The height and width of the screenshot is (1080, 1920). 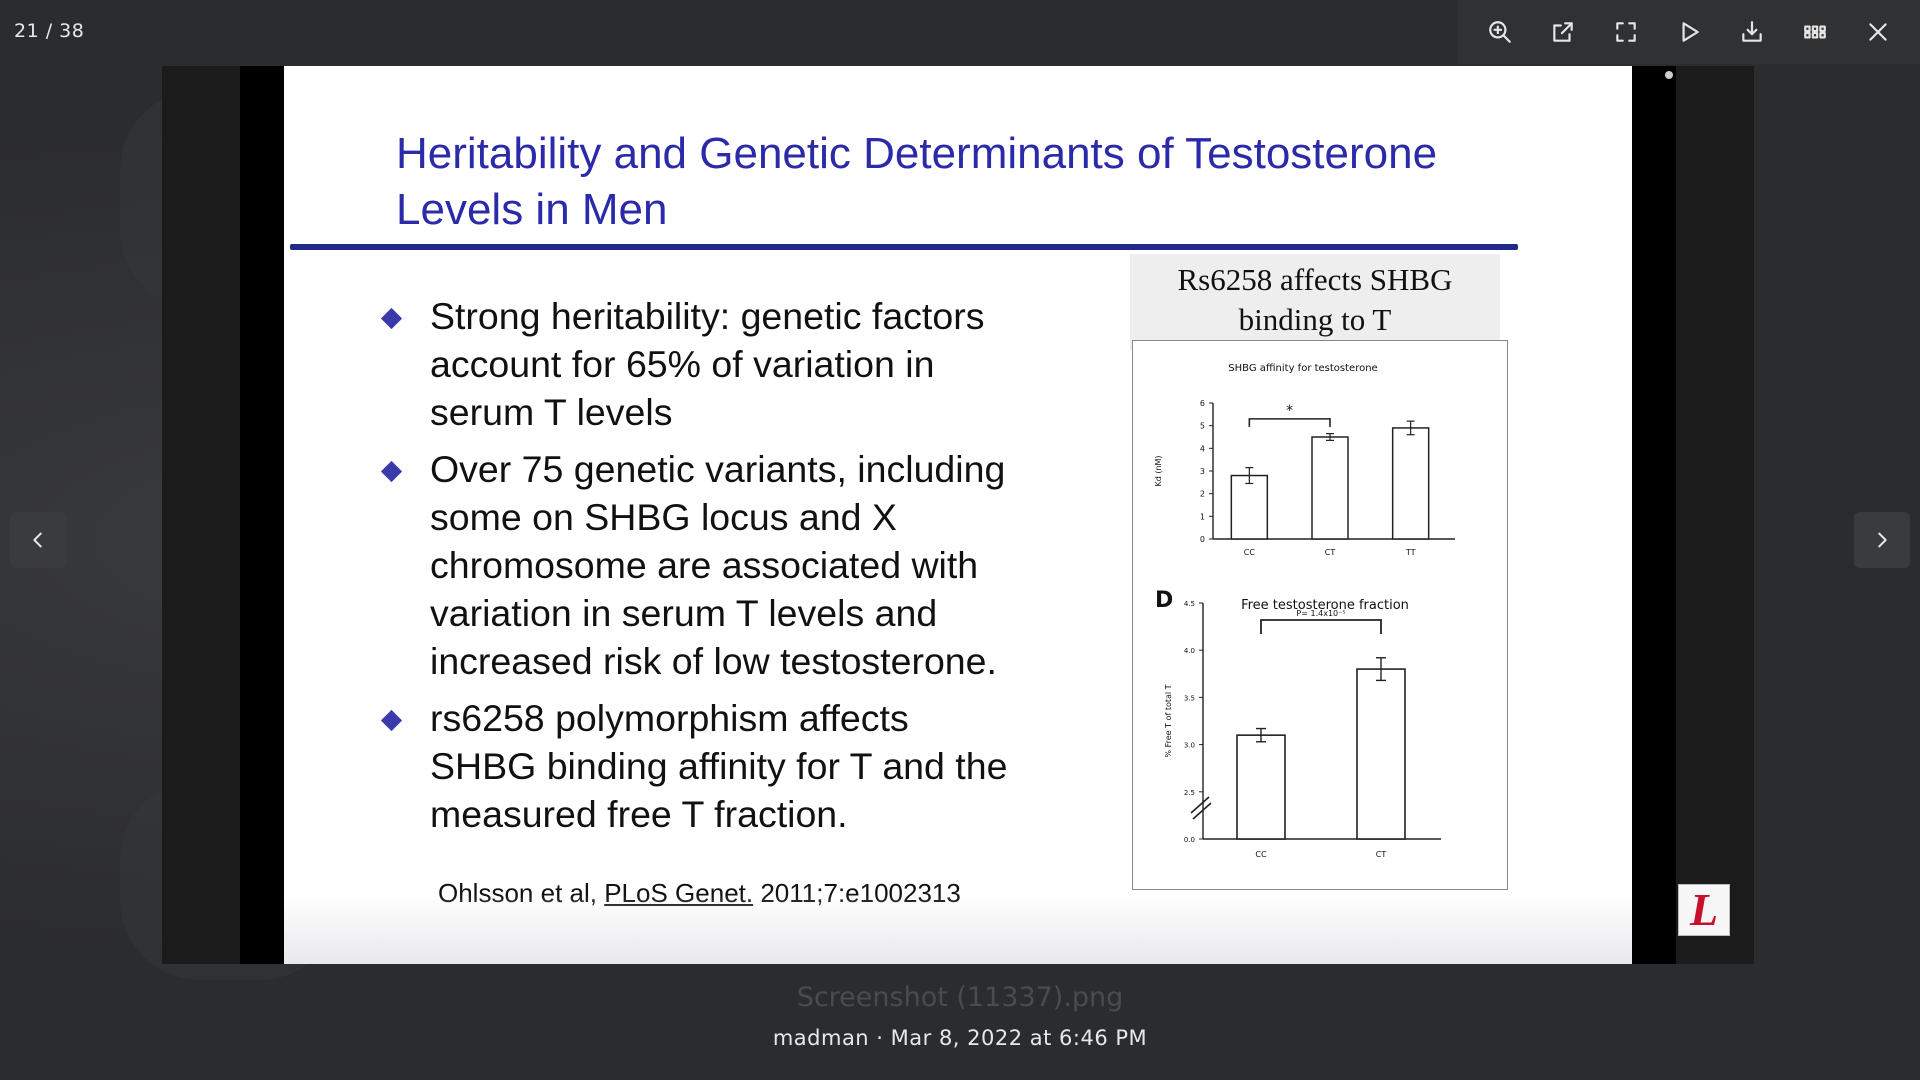 What do you see at coordinates (1202, 403) in the screenshot?
I see `y-tick-label: 6` at bounding box center [1202, 403].